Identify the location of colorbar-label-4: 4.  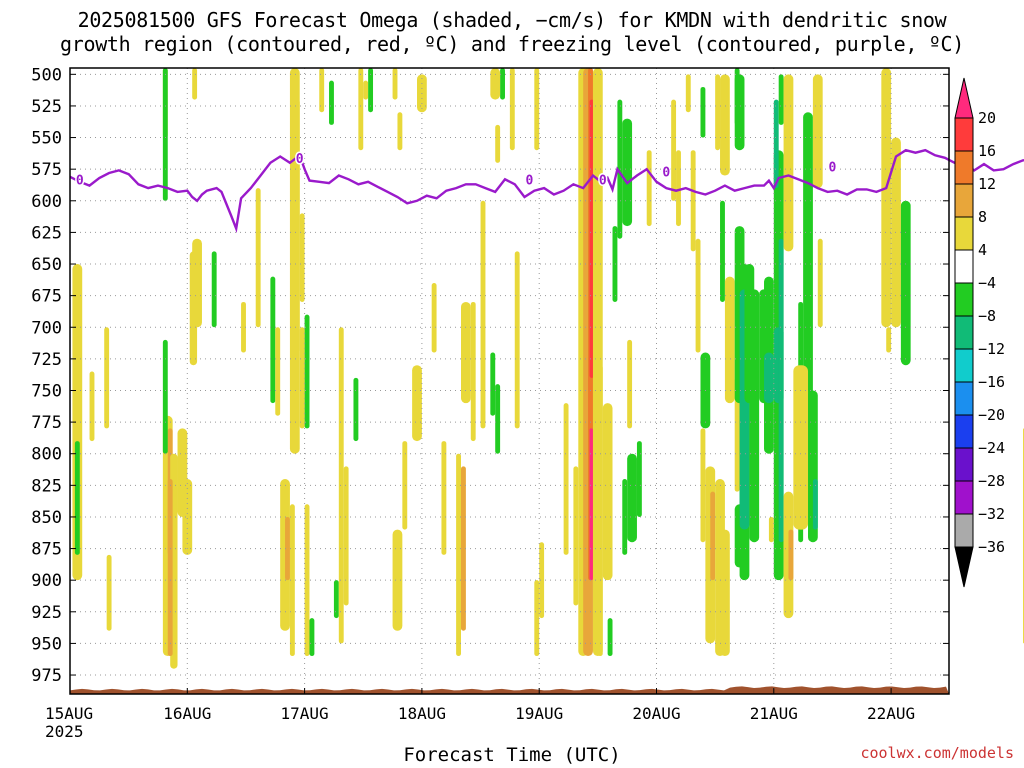
(982, 250).